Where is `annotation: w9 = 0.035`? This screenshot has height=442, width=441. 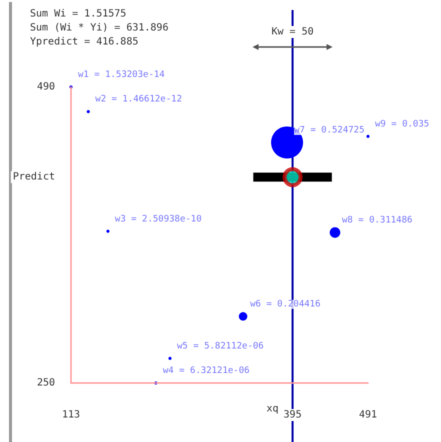 annotation: w9 = 0.035 is located at coordinates (402, 124).